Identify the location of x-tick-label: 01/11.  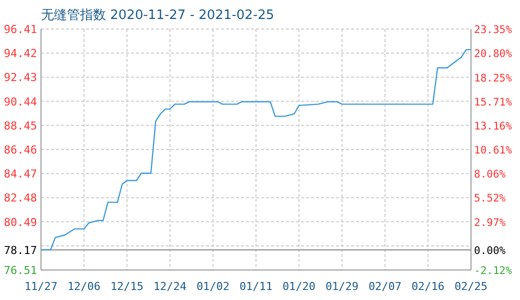
(256, 286).